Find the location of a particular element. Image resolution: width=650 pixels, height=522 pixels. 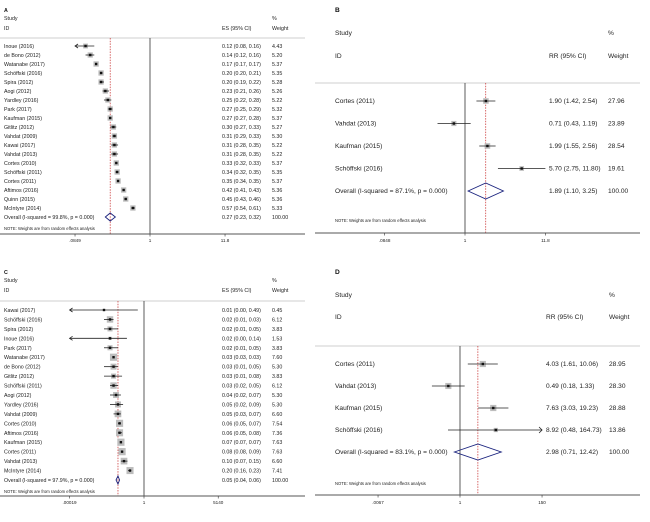

study-weight: 6.12 is located at coordinates (277, 387).